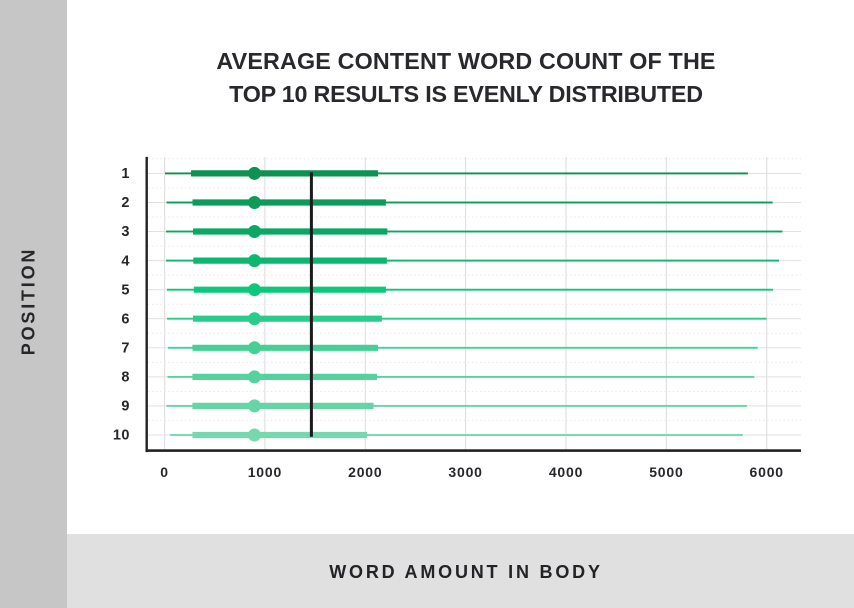 This screenshot has width=854, height=608. What do you see at coordinates (125, 349) in the screenshot?
I see `svg-text: 7` at bounding box center [125, 349].